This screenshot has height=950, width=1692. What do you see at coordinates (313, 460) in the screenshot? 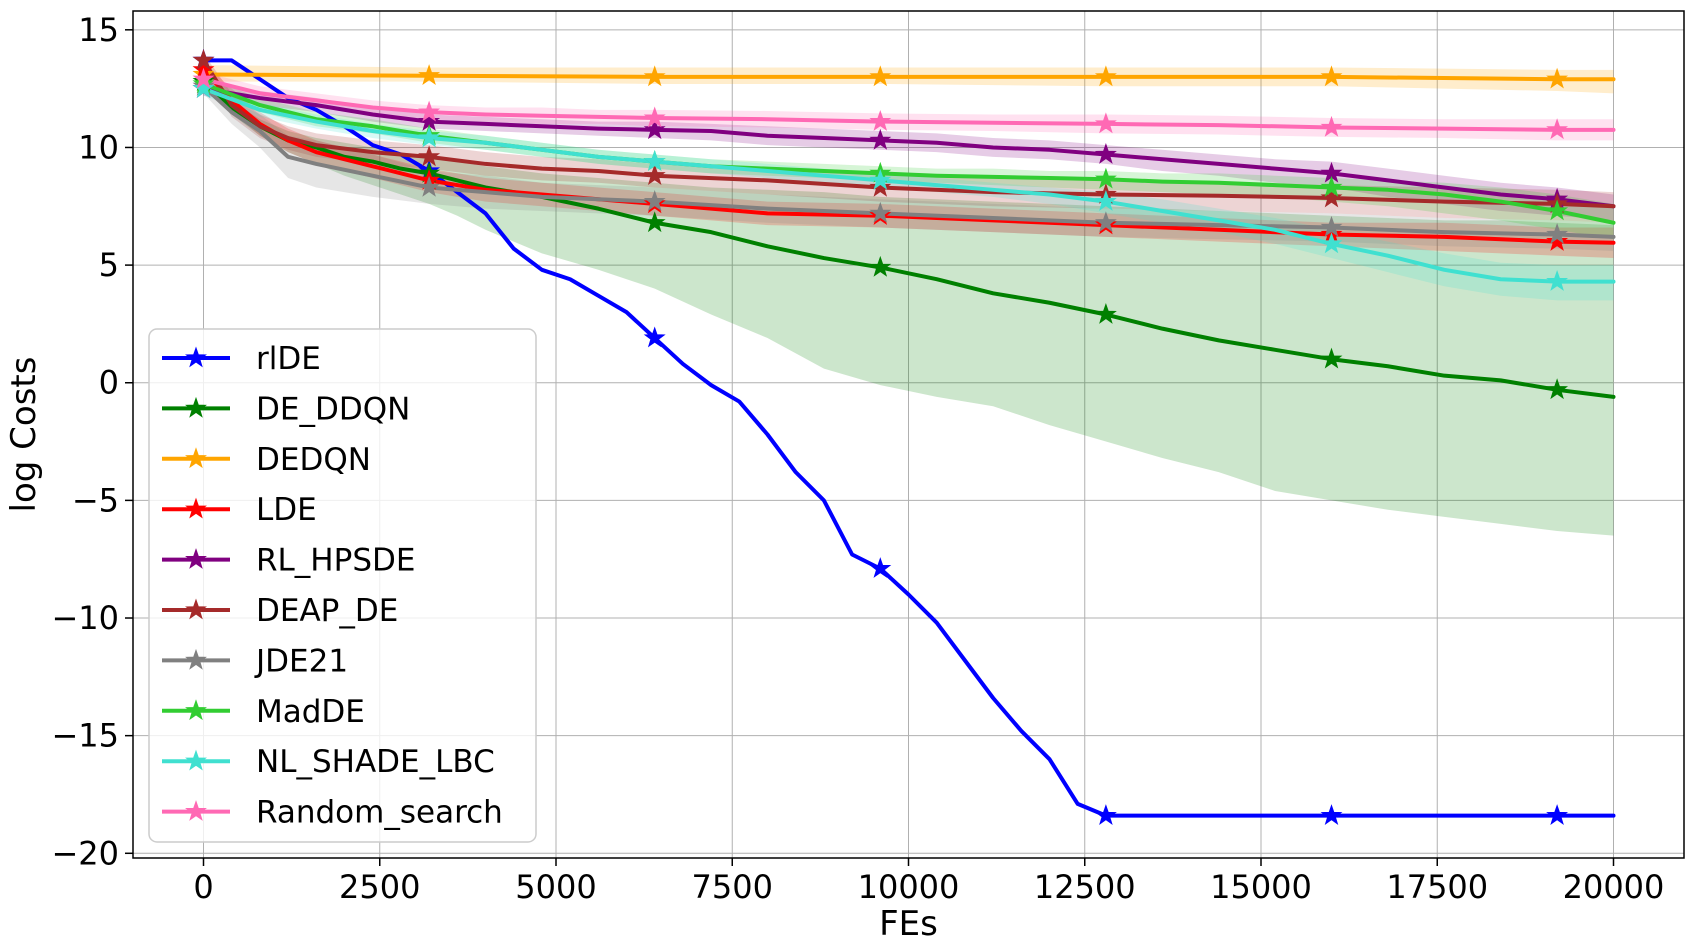
I see `legend-label: DEDQN` at bounding box center [313, 460].